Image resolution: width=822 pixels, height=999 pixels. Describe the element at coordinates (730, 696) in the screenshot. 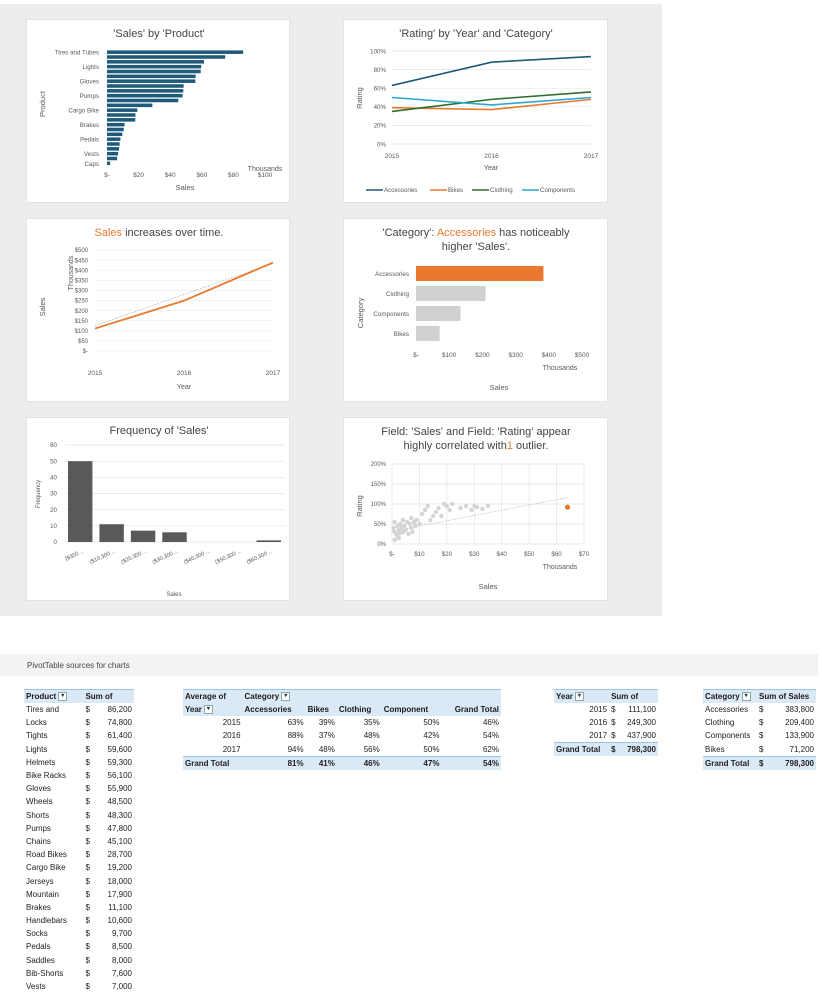

I see `category-table-header-label: Category ▾` at that location.